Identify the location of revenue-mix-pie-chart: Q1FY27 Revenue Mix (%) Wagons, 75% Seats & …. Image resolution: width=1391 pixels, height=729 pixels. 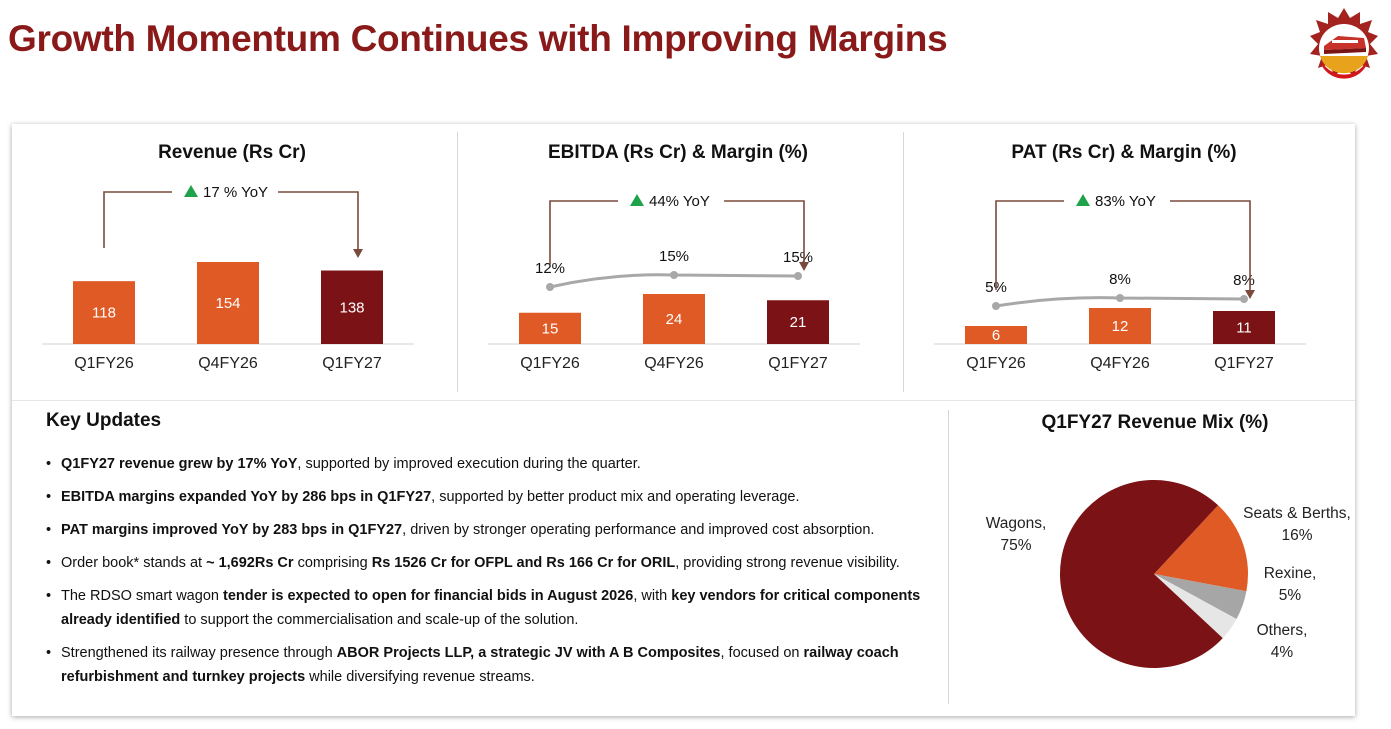
(1168, 540).